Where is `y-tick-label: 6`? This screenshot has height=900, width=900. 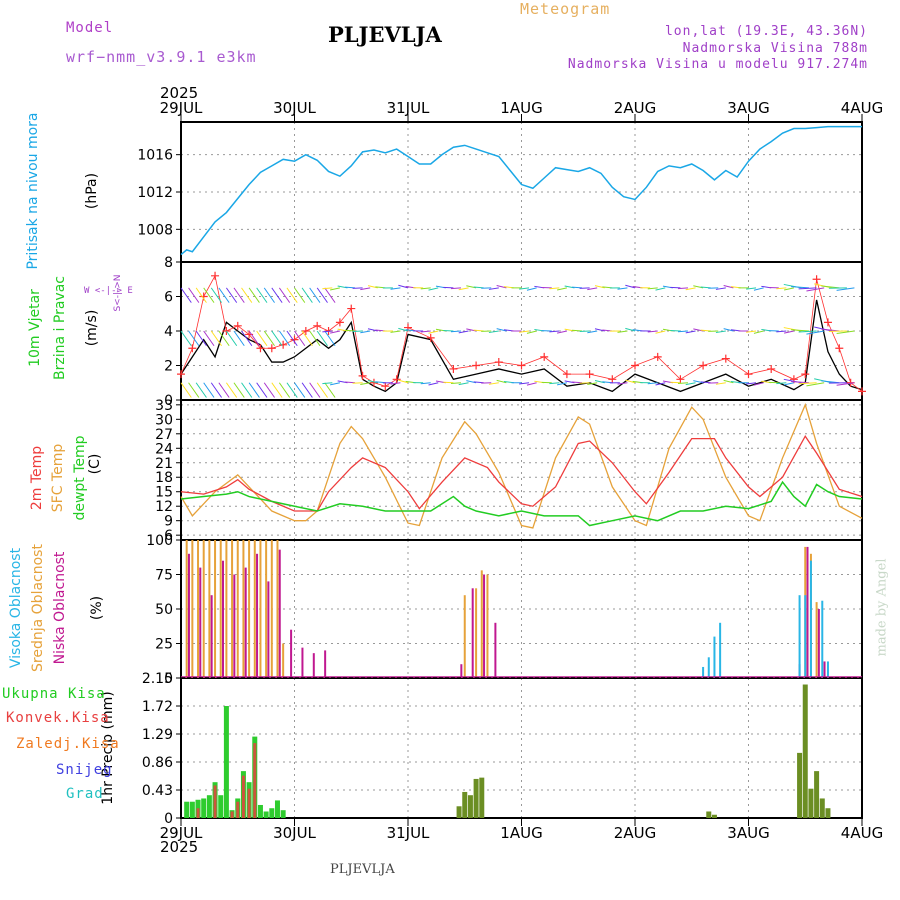 y-tick-label: 6 is located at coordinates (168, 298).